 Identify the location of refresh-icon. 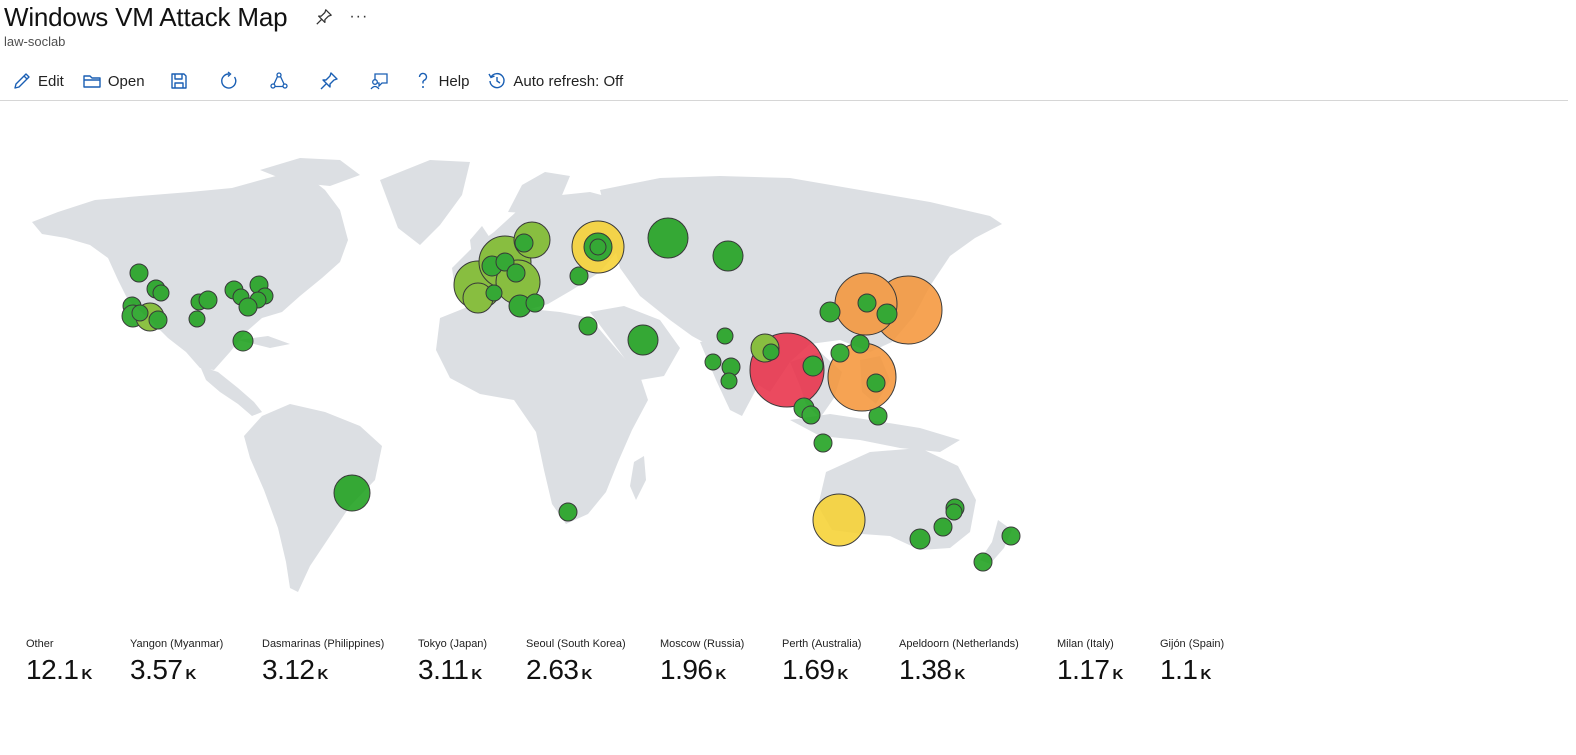
(228, 80).